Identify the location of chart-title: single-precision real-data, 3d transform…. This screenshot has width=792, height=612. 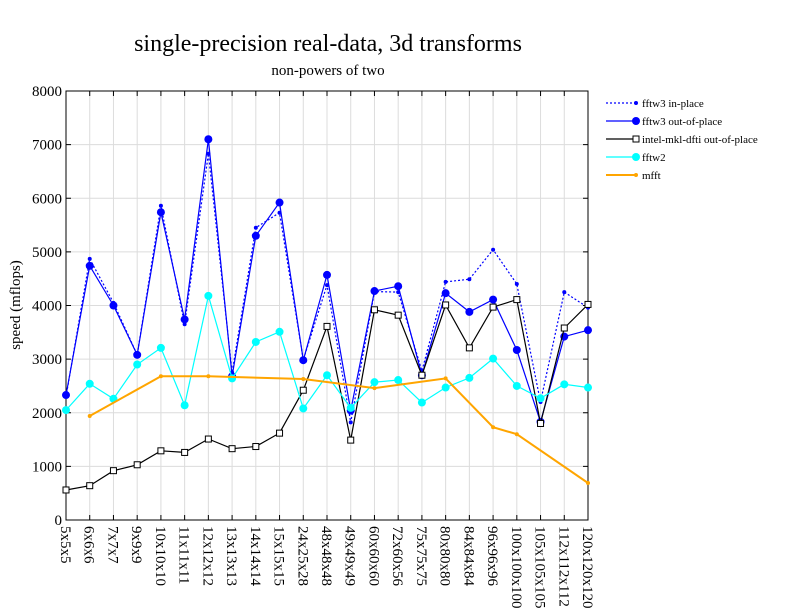
(328, 44).